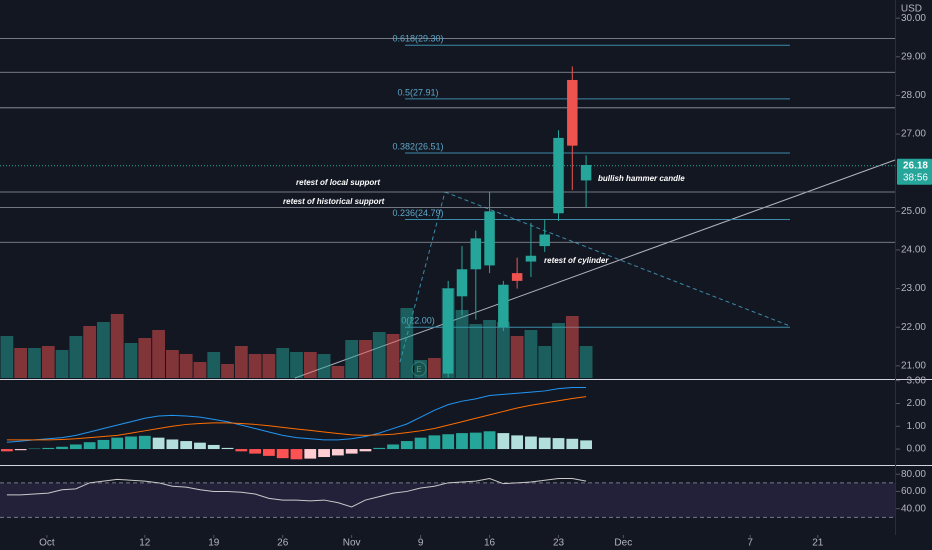 Image resolution: width=932 pixels, height=550 pixels. Describe the element at coordinates (490, 543) in the screenshot. I see `x-tick-label: 16` at that location.